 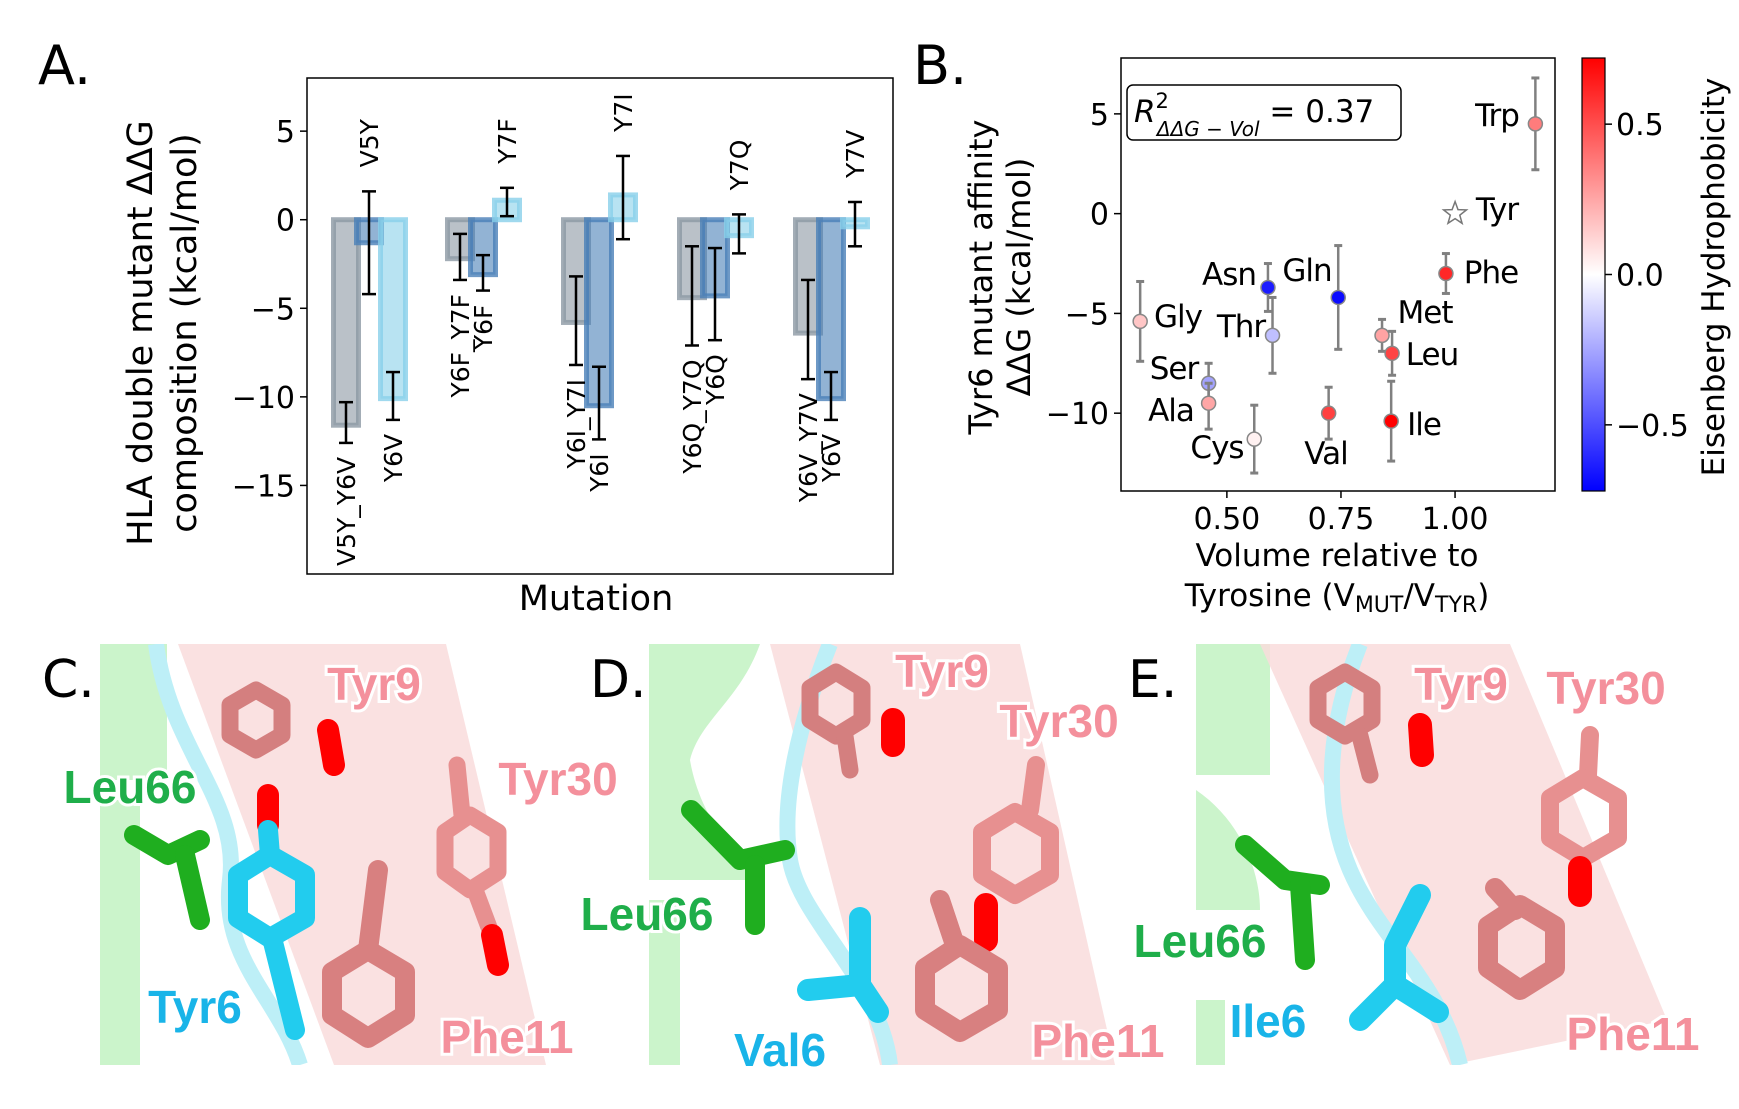 I want to click on label-ile6: Ile6, so click(x=1268, y=1021).